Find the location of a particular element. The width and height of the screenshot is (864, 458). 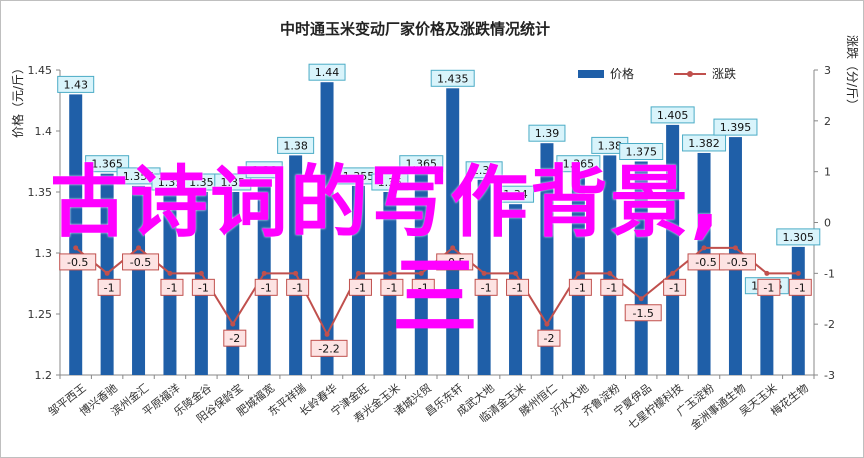

line-data-label: -1.5 is located at coordinates (642, 313).